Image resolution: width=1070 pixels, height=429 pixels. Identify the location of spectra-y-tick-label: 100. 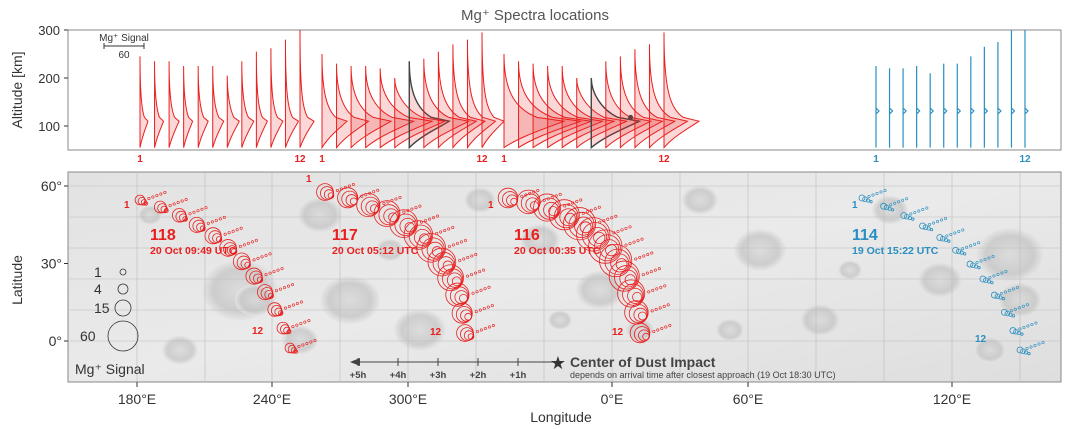
(49, 126).